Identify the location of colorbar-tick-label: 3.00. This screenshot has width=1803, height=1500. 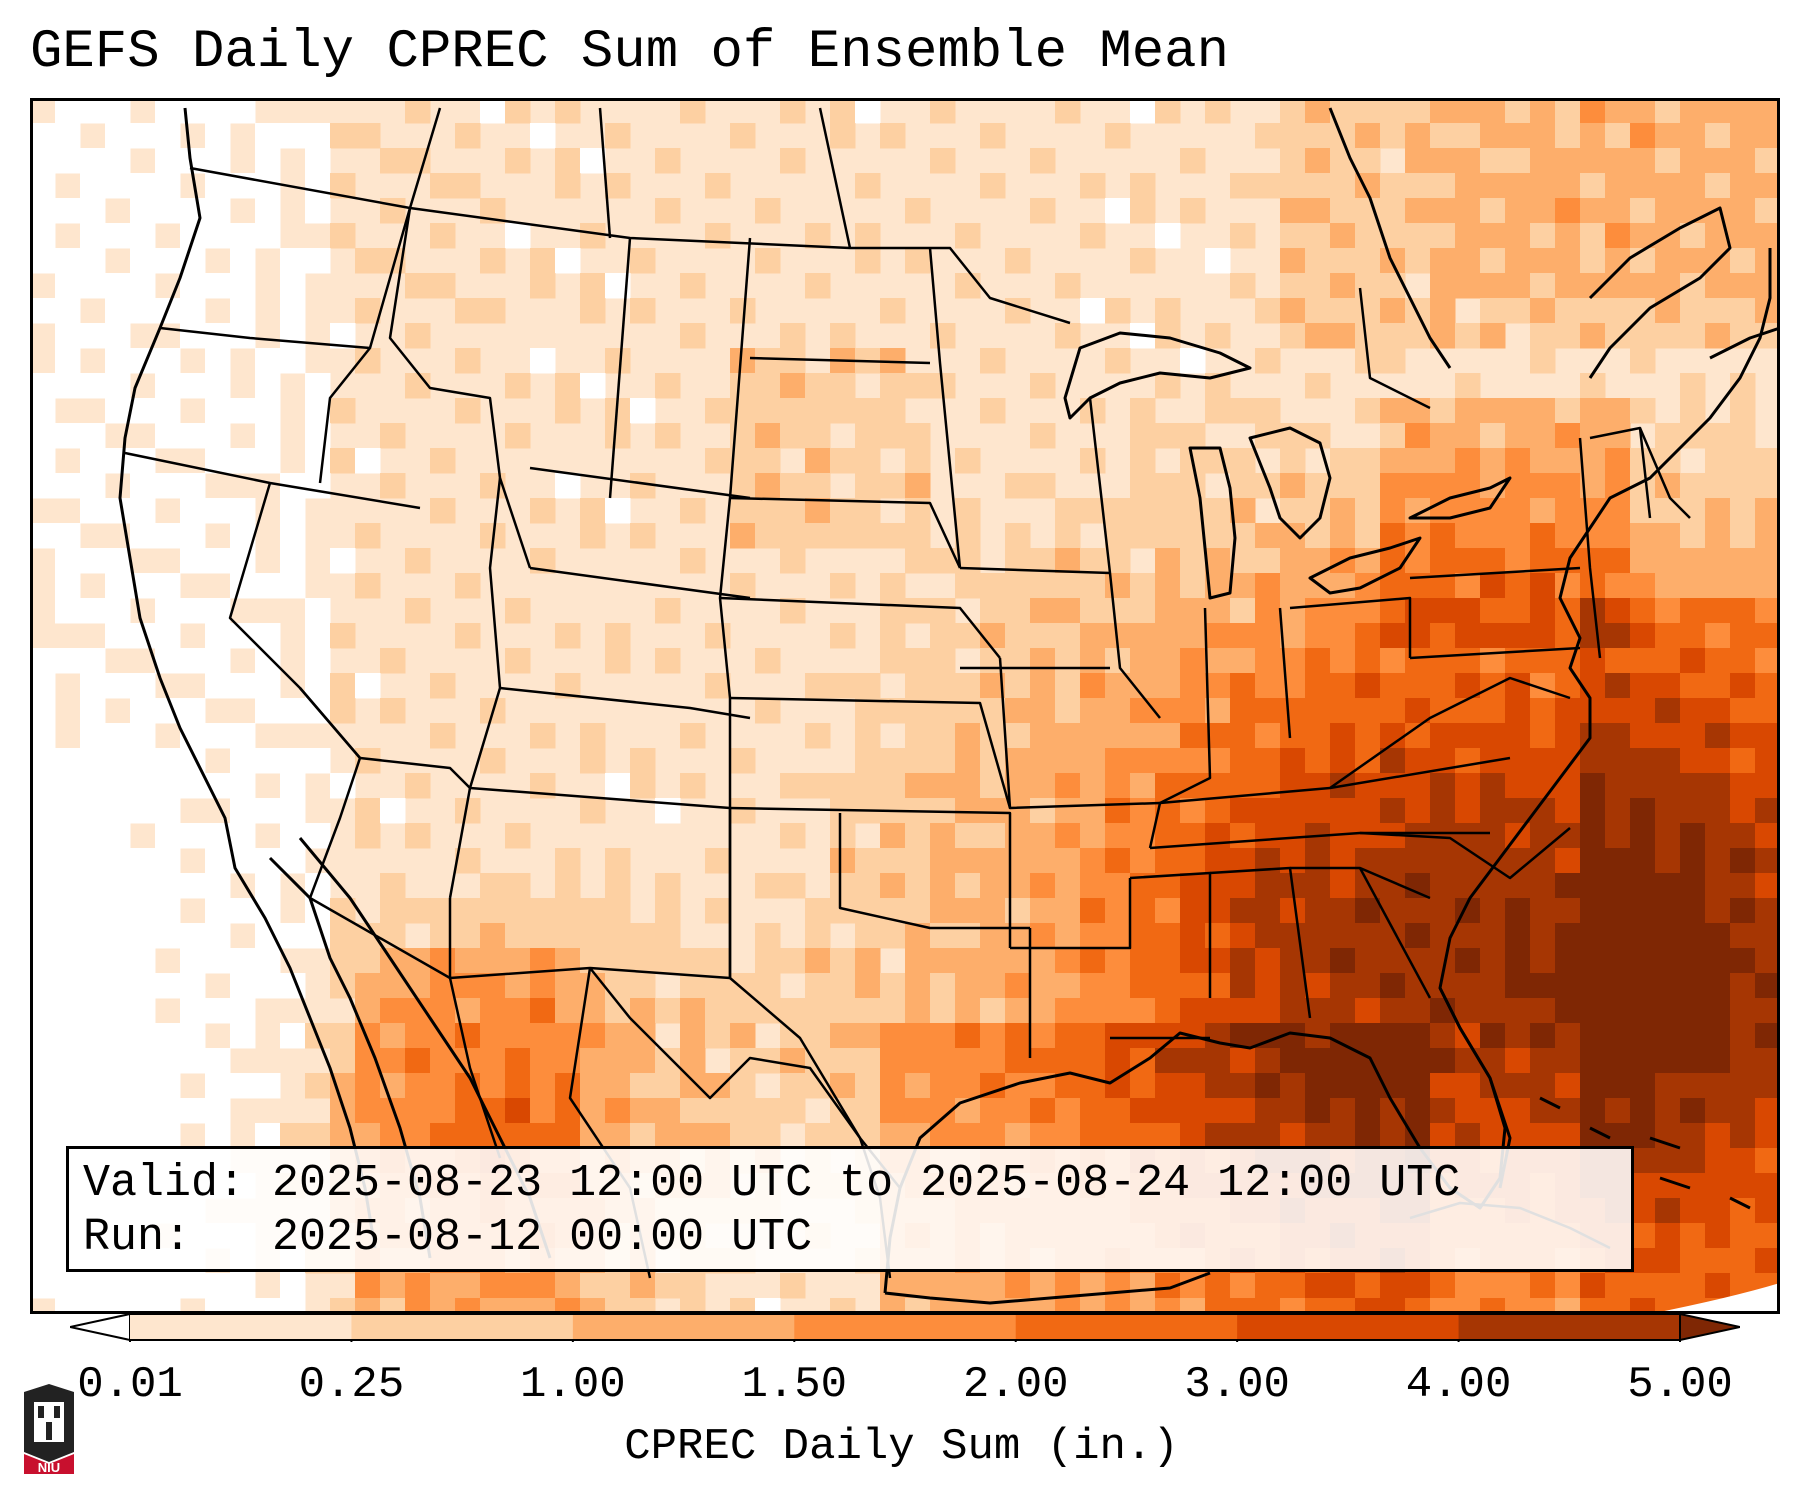
(1237, 1385).